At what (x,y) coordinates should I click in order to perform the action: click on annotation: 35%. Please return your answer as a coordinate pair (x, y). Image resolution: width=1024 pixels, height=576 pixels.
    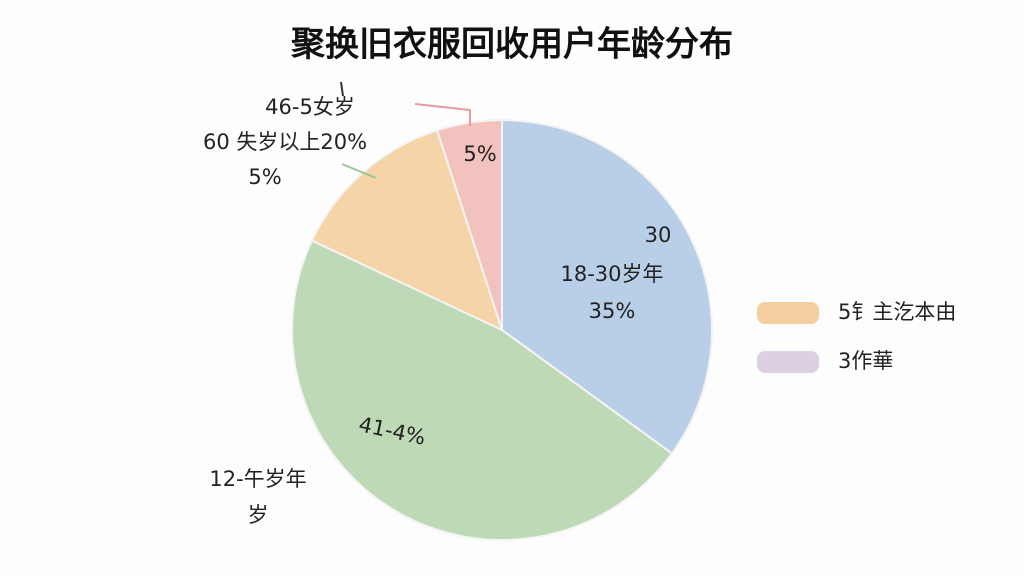
    Looking at the image, I should click on (612, 311).